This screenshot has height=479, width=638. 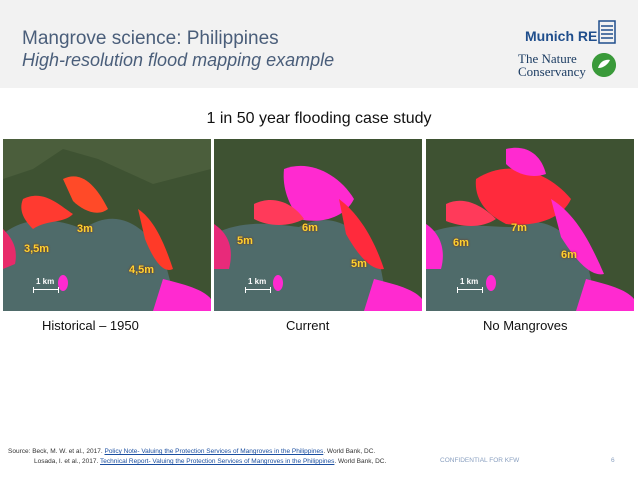 What do you see at coordinates (150, 38) in the screenshot?
I see `slide-title: Mangrove science: Philippines` at bounding box center [150, 38].